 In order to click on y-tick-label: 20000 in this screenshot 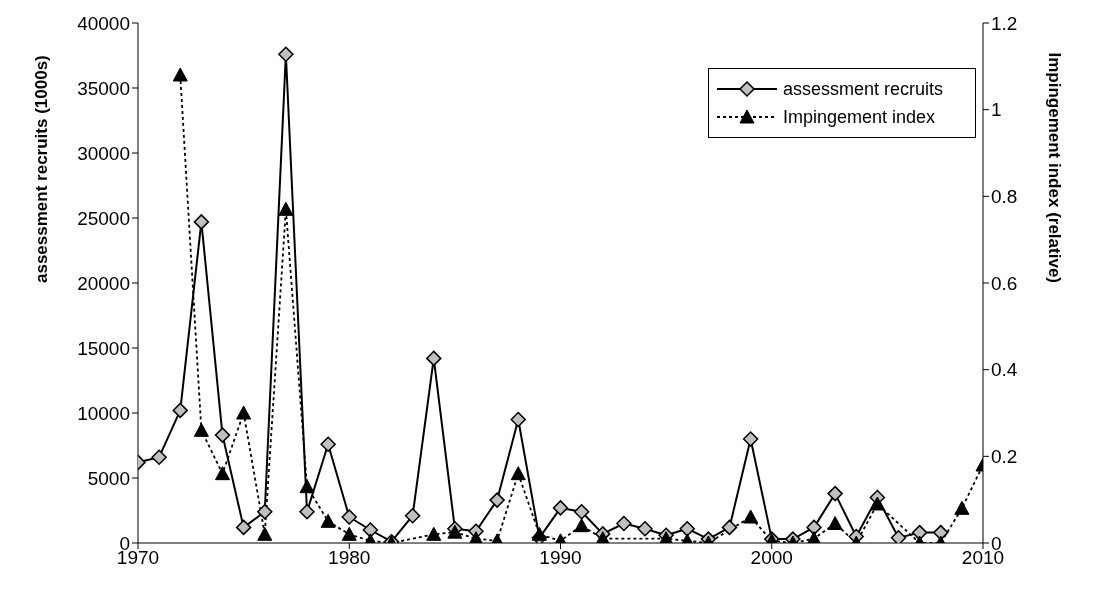, I will do `click(103, 283)`.